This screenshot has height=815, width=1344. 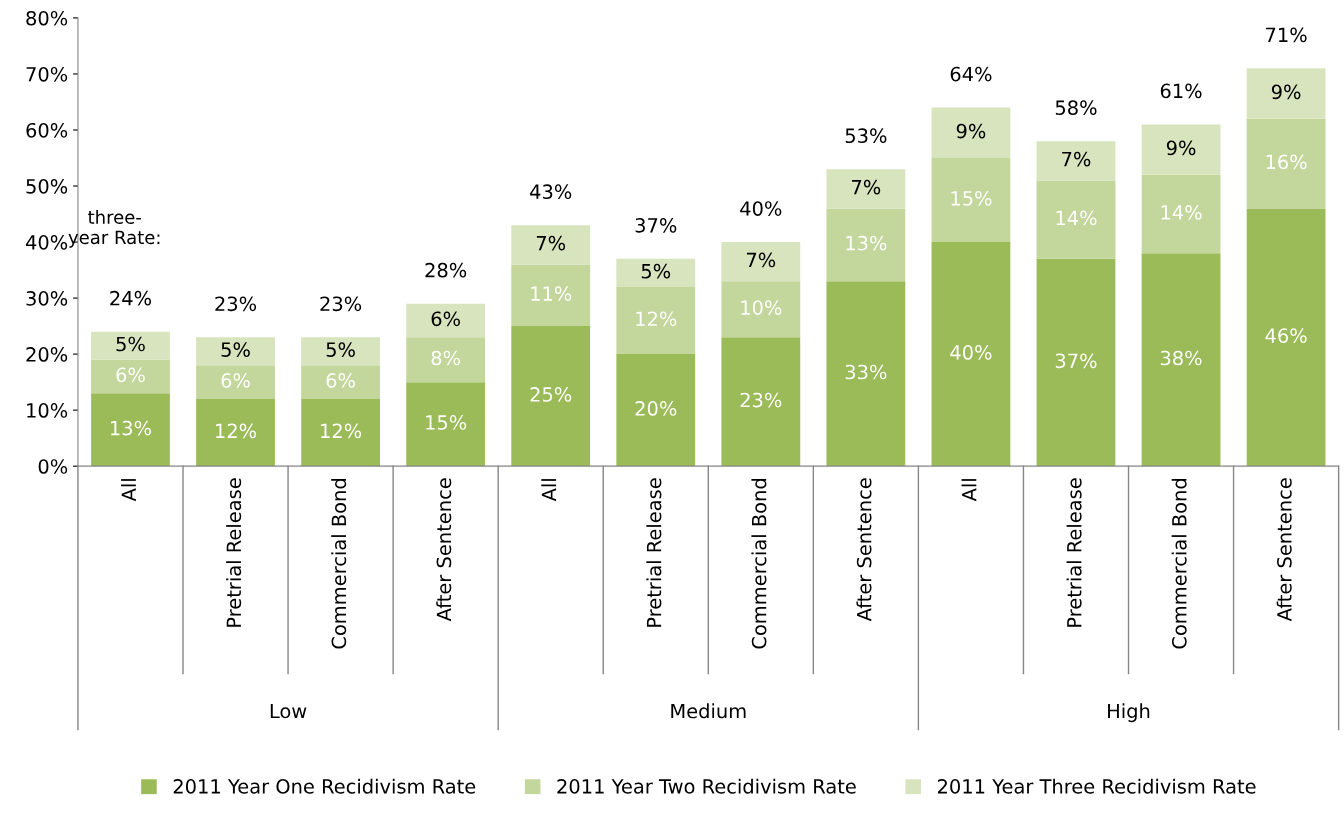 What do you see at coordinates (708, 711) in the screenshot?
I see `text: Medium` at bounding box center [708, 711].